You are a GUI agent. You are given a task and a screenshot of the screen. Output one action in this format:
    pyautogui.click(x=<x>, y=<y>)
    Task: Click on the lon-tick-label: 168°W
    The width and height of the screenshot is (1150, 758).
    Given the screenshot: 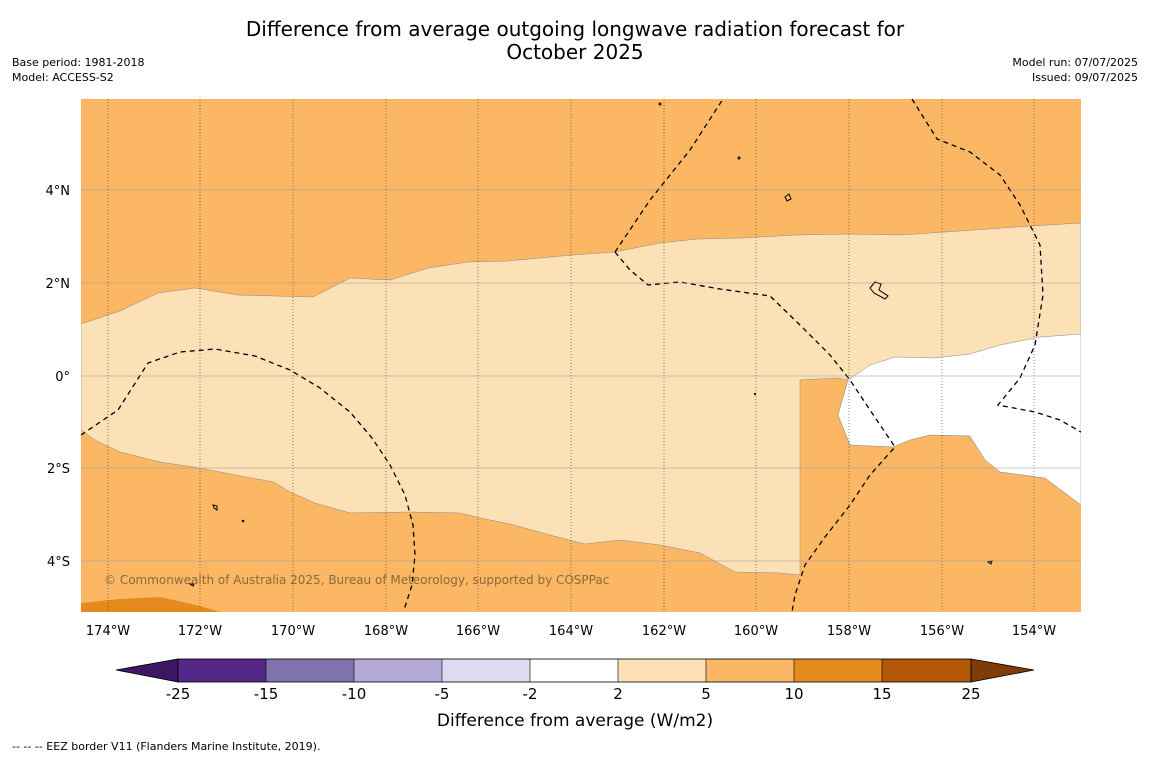 What is the action you would take?
    pyautogui.click(x=386, y=631)
    